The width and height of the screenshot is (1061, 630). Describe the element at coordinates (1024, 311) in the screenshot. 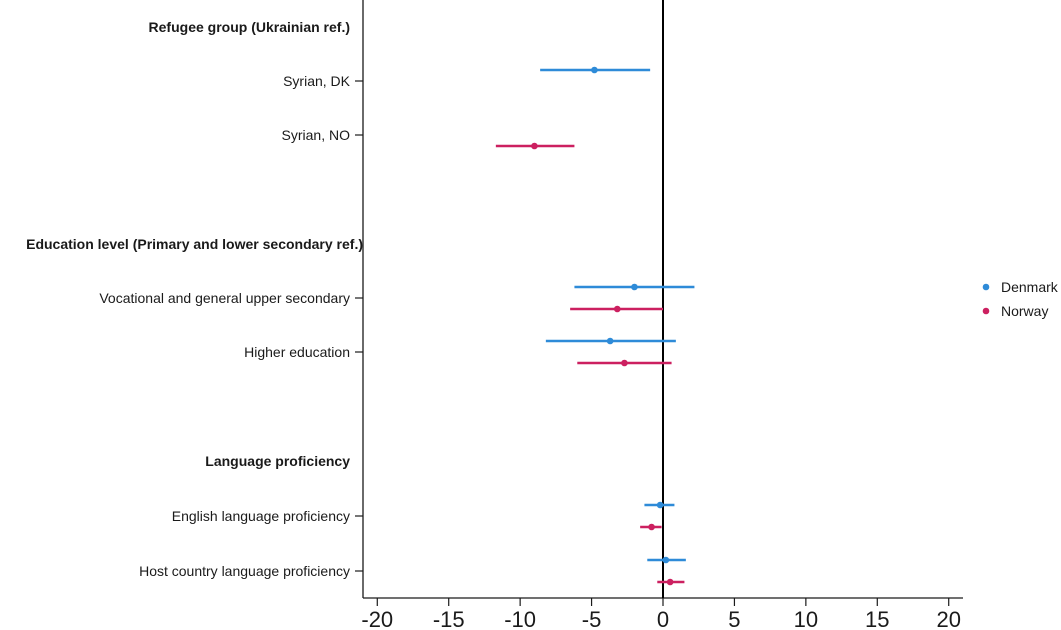

I see `legend-label-norway: Norway` at that location.